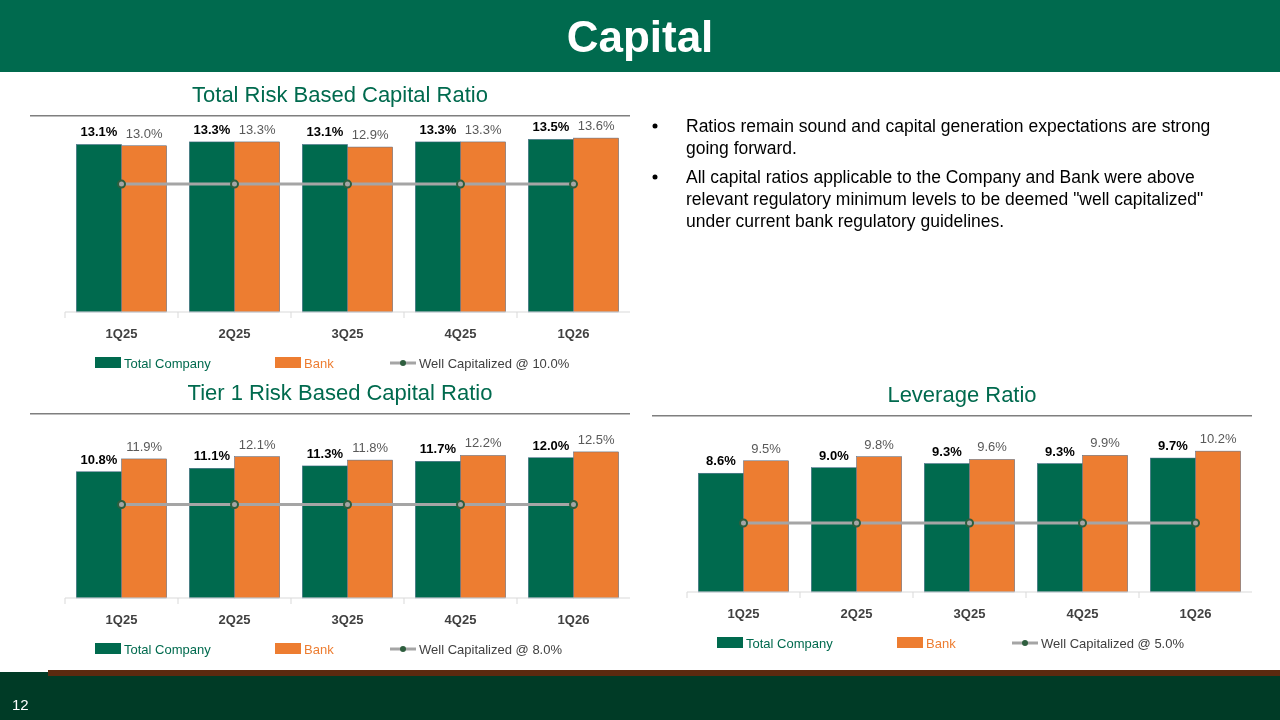 This screenshot has height=720, width=1280. Describe the element at coordinates (370, 135) in the screenshot. I see `data-label: 12.9%` at that location.